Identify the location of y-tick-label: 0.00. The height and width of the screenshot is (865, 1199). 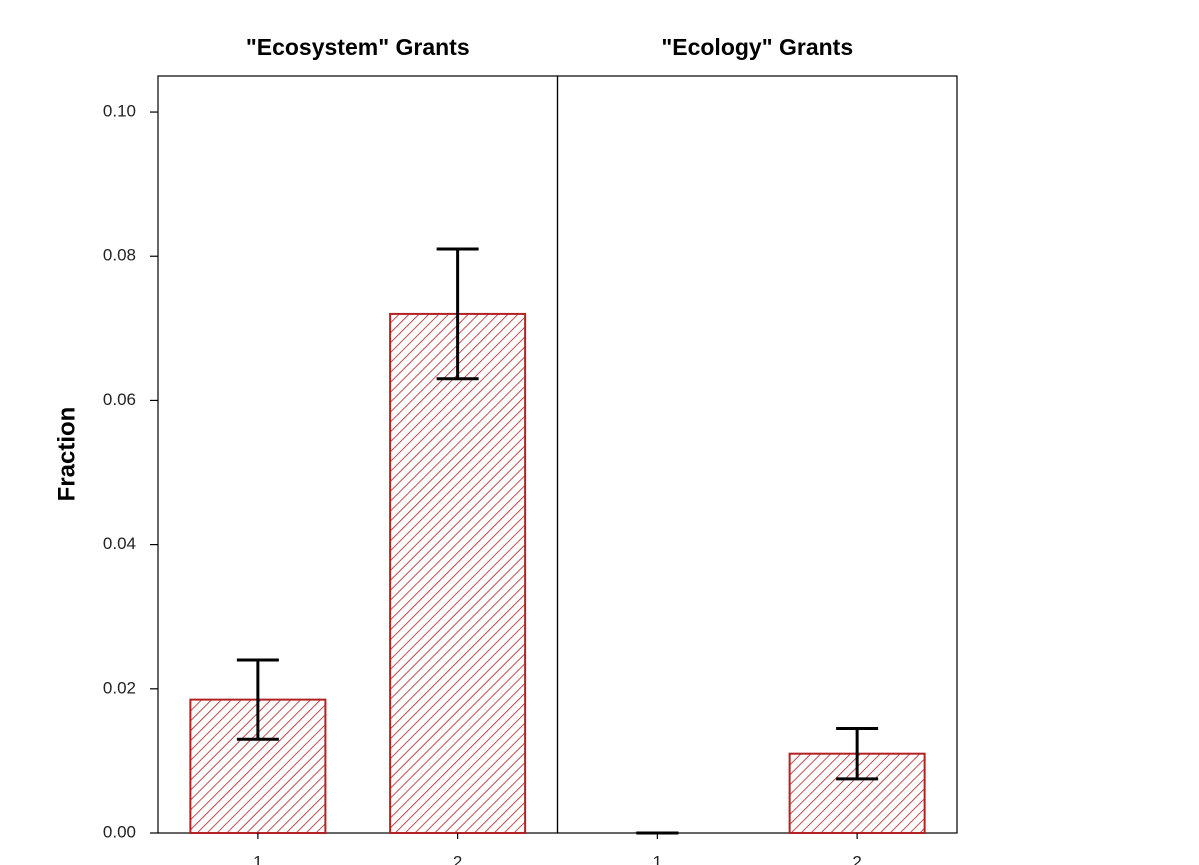
(119, 831).